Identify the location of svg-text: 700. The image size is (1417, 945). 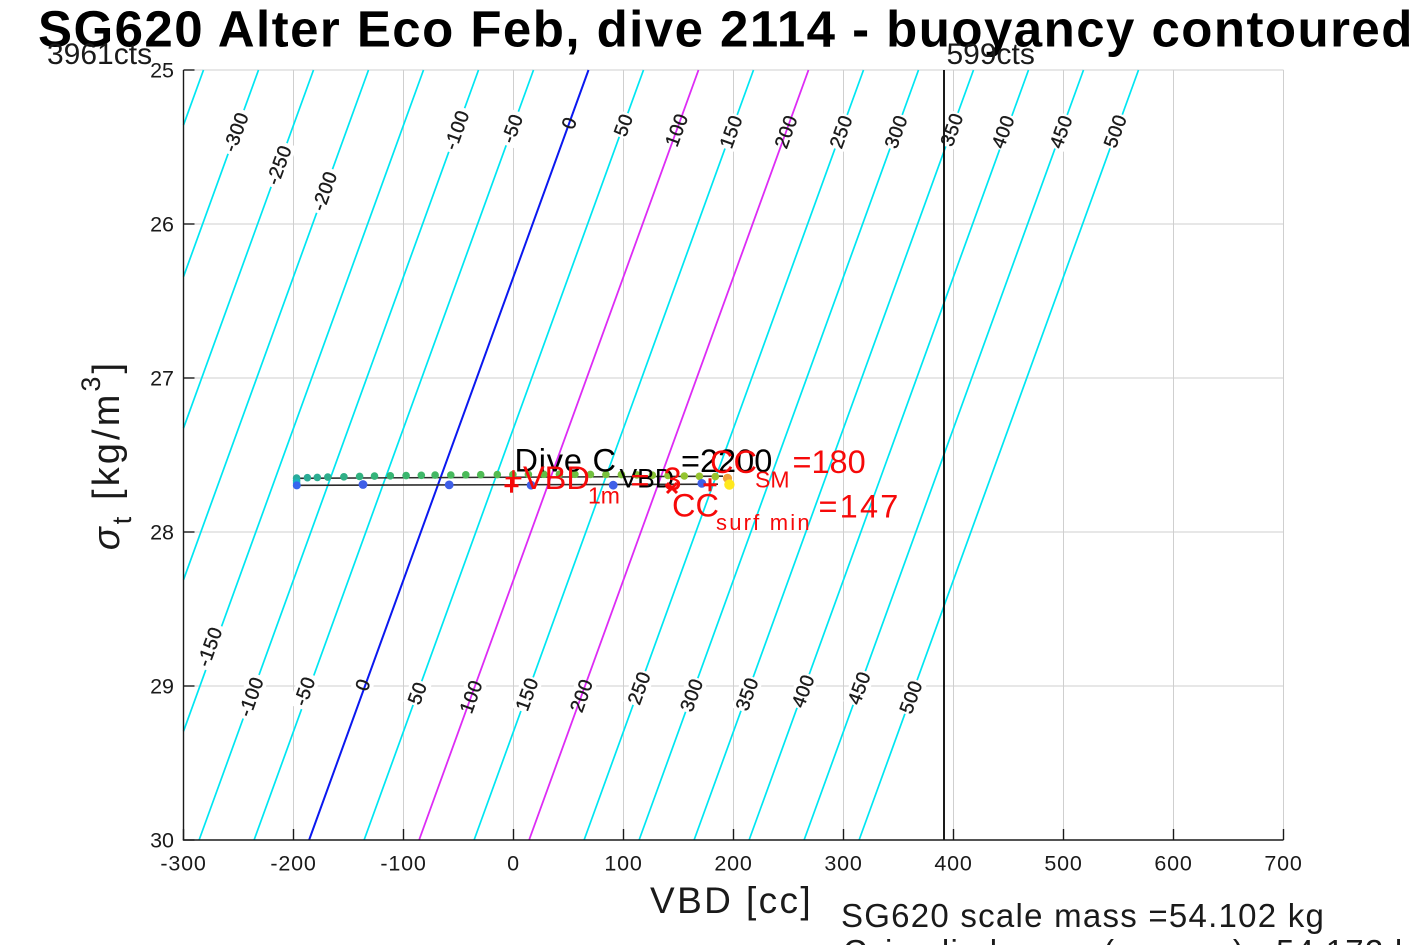
(1283, 864).